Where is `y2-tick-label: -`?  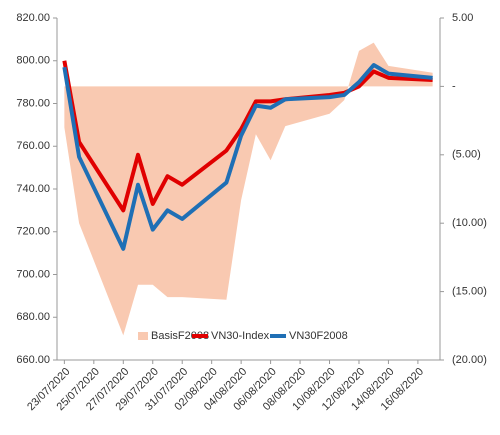 y2-tick-label: - is located at coordinates (454, 86).